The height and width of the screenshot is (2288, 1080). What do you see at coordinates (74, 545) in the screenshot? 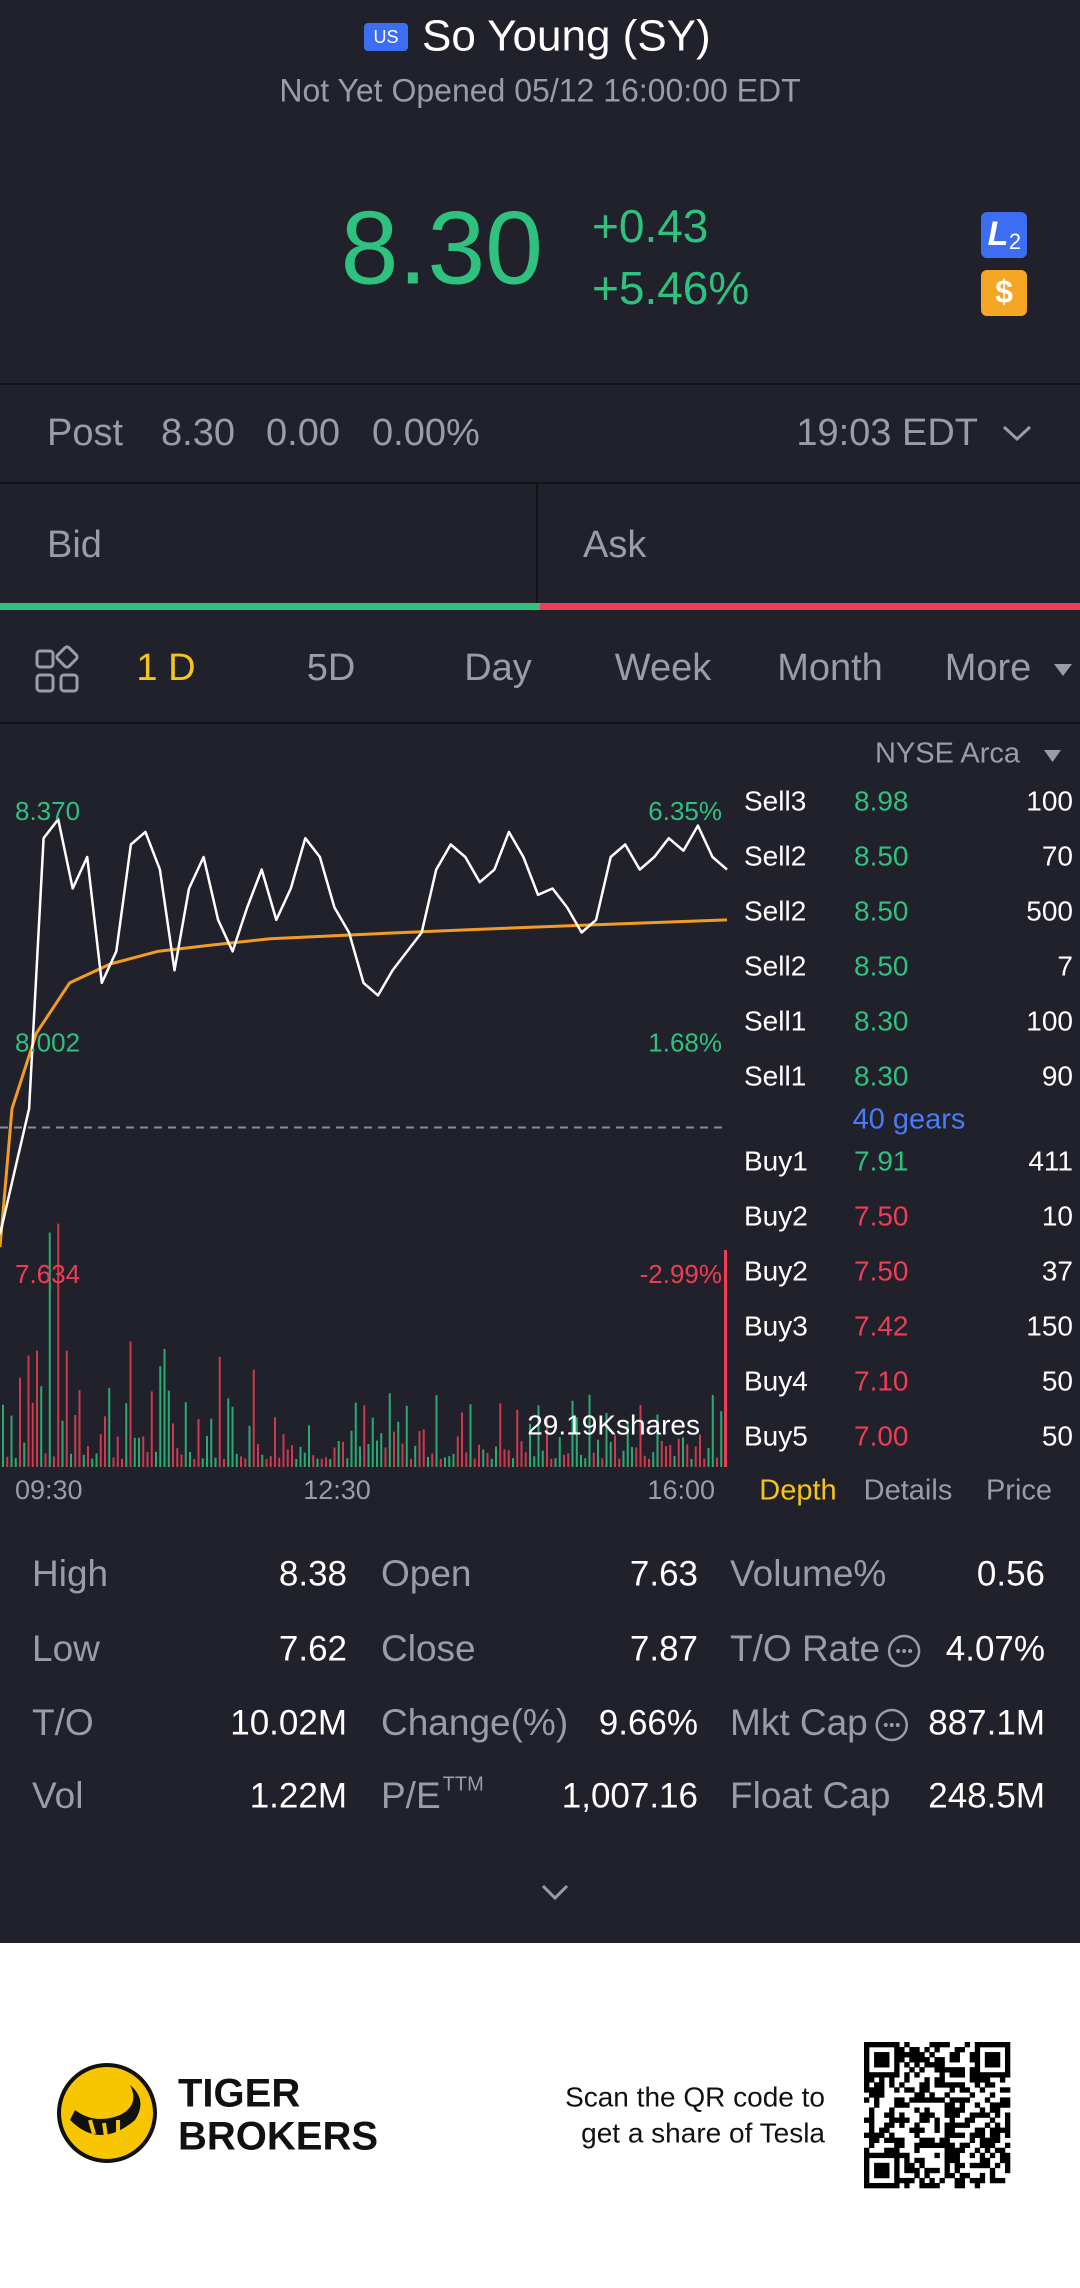
I see `bid-label: Bid` at bounding box center [74, 545].